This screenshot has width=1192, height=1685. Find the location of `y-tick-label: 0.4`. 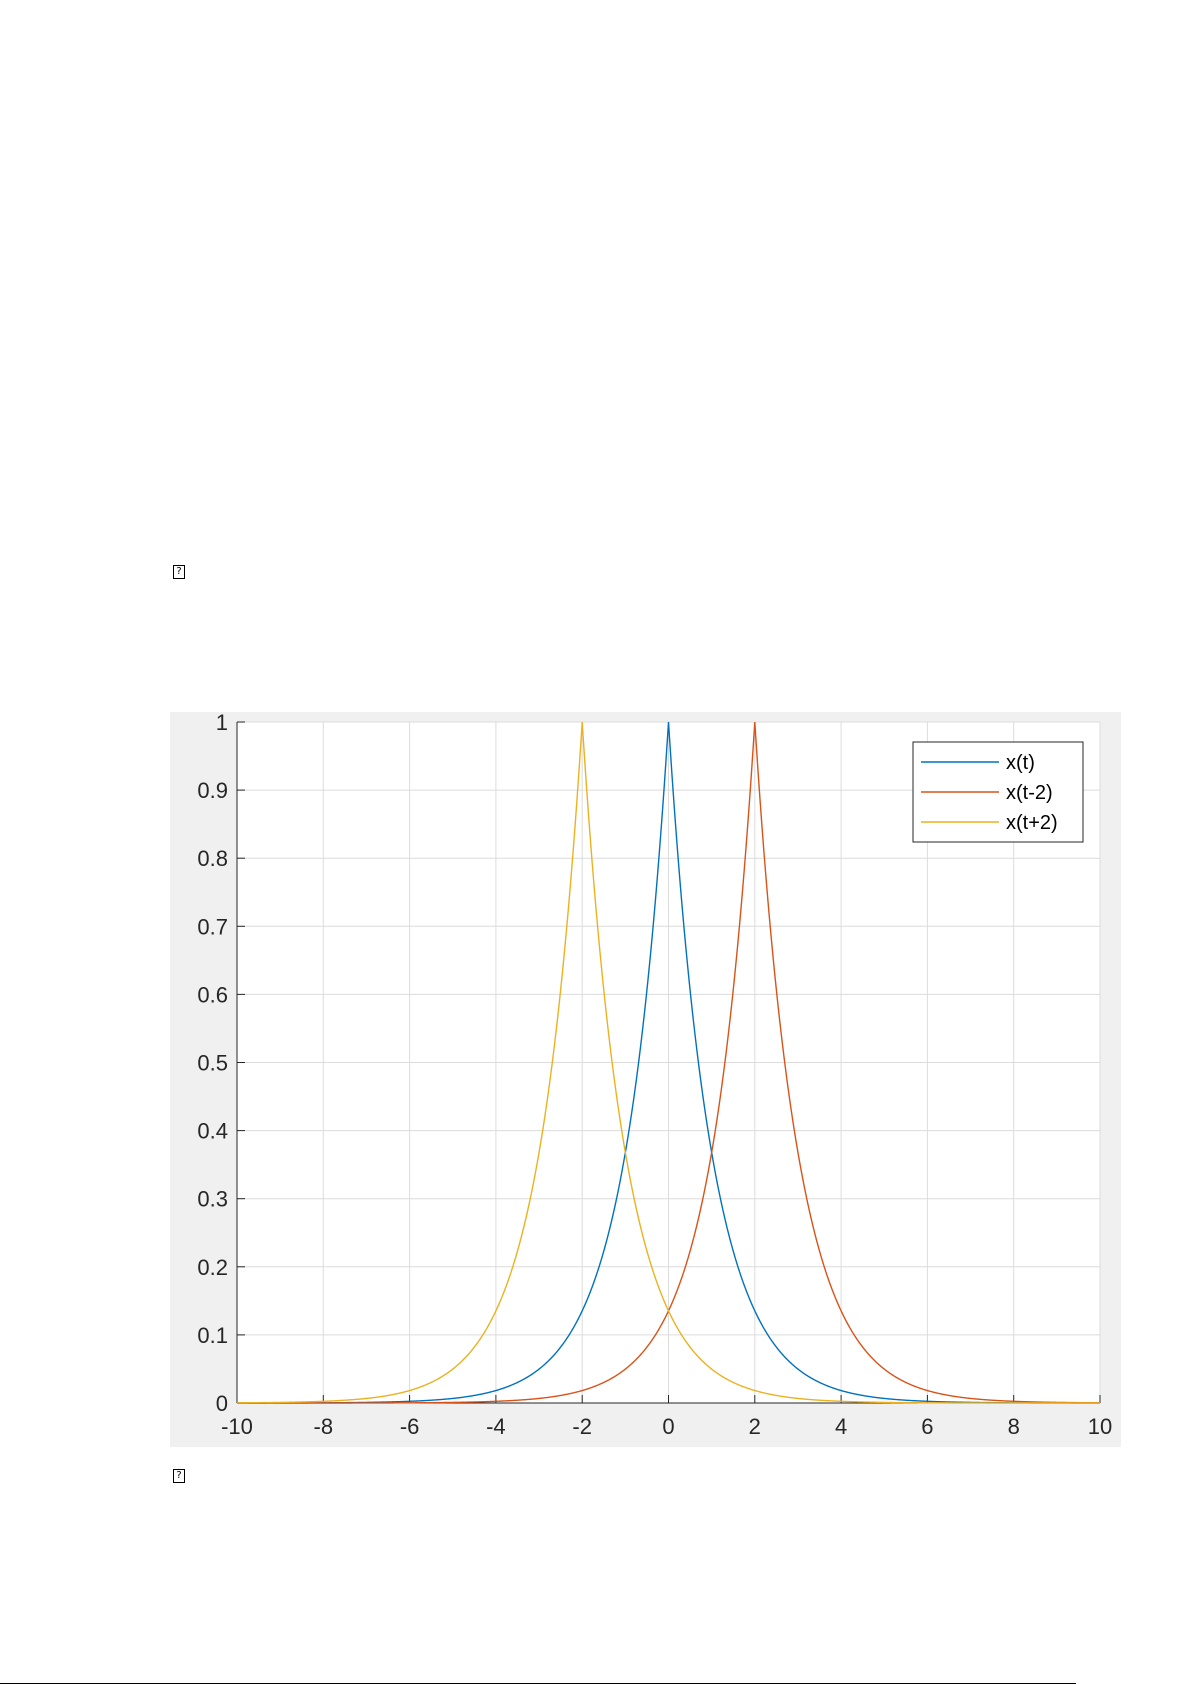

y-tick-label: 0.4 is located at coordinates (212, 1131).